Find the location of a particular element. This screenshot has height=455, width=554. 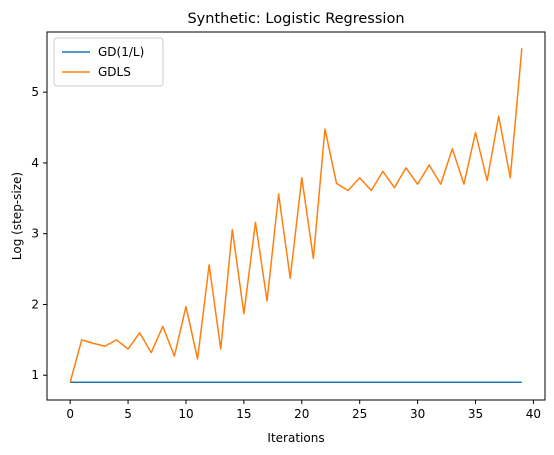

y-tick-label: 3 is located at coordinates (35, 234).